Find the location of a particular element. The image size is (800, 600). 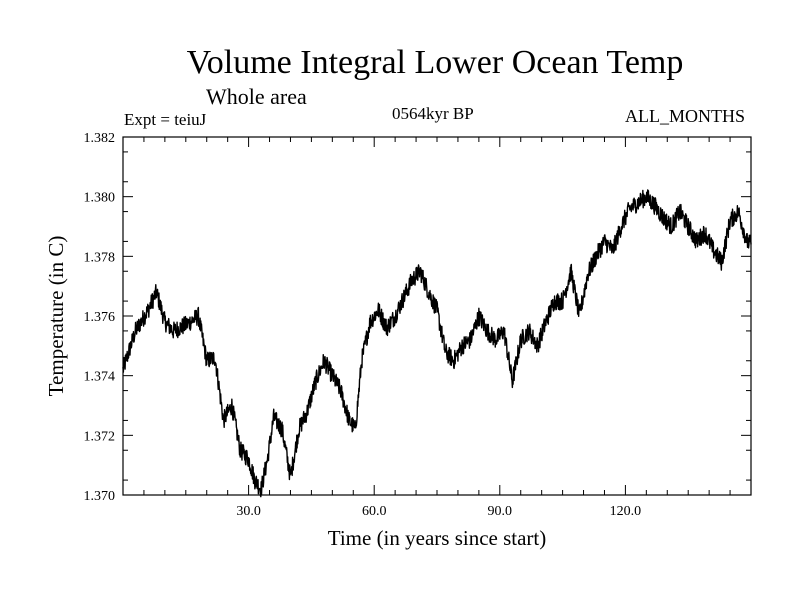

x-tick-label: 30.0 is located at coordinates (248, 511).